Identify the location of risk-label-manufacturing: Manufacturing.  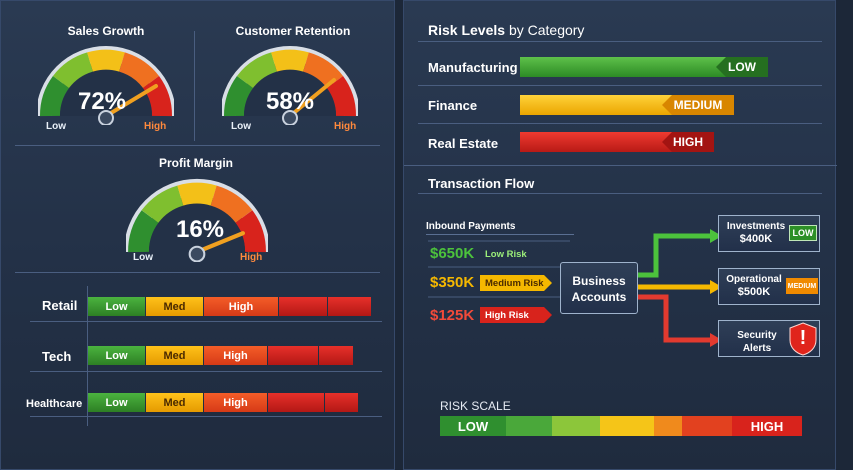
(473, 67).